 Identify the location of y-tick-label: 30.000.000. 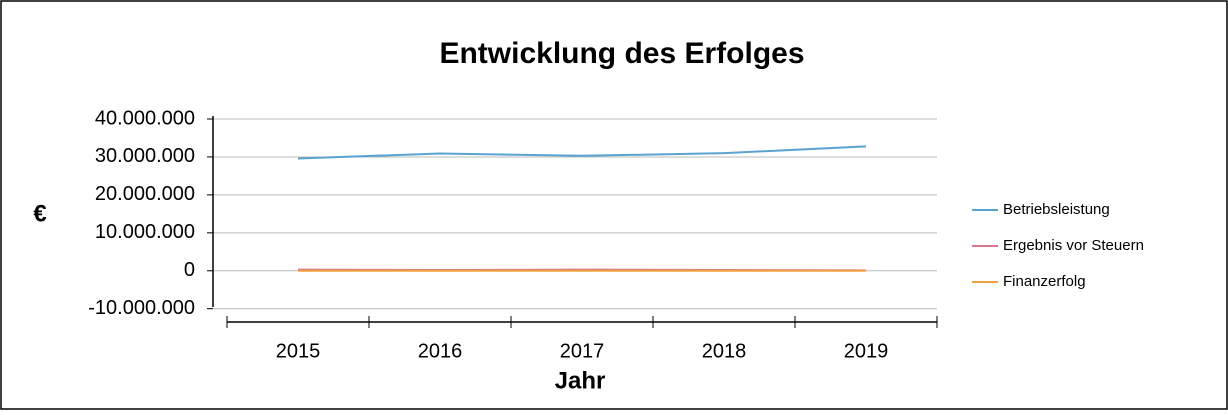
(145, 156).